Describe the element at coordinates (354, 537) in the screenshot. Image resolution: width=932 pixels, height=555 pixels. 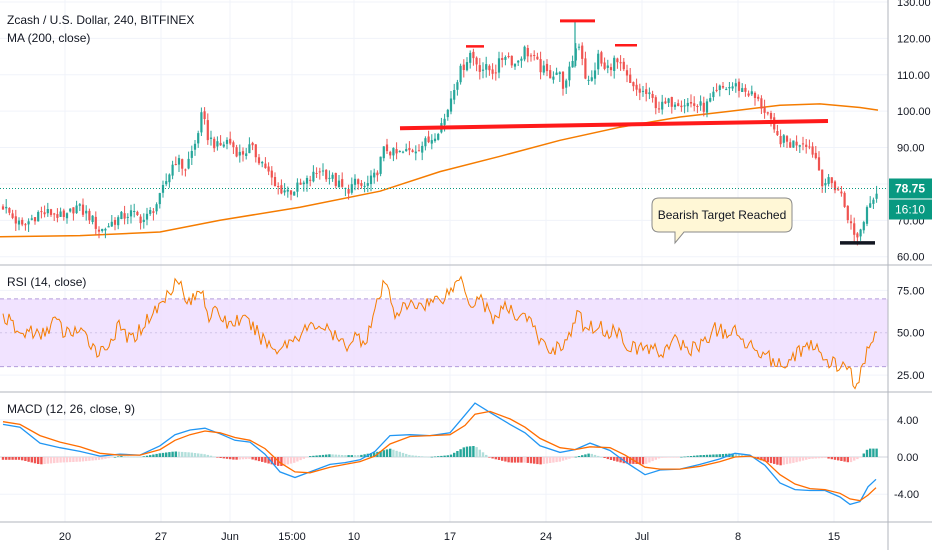
I see `time-tick-label-4: 10` at that location.